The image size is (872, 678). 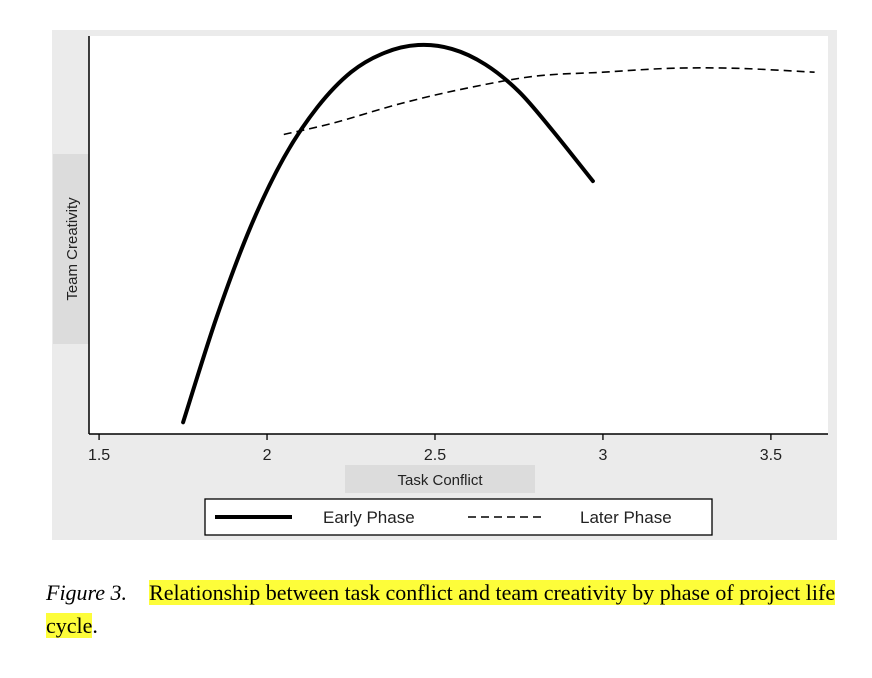 I want to click on y-axis-title: Team Creativity, so click(x=72, y=249).